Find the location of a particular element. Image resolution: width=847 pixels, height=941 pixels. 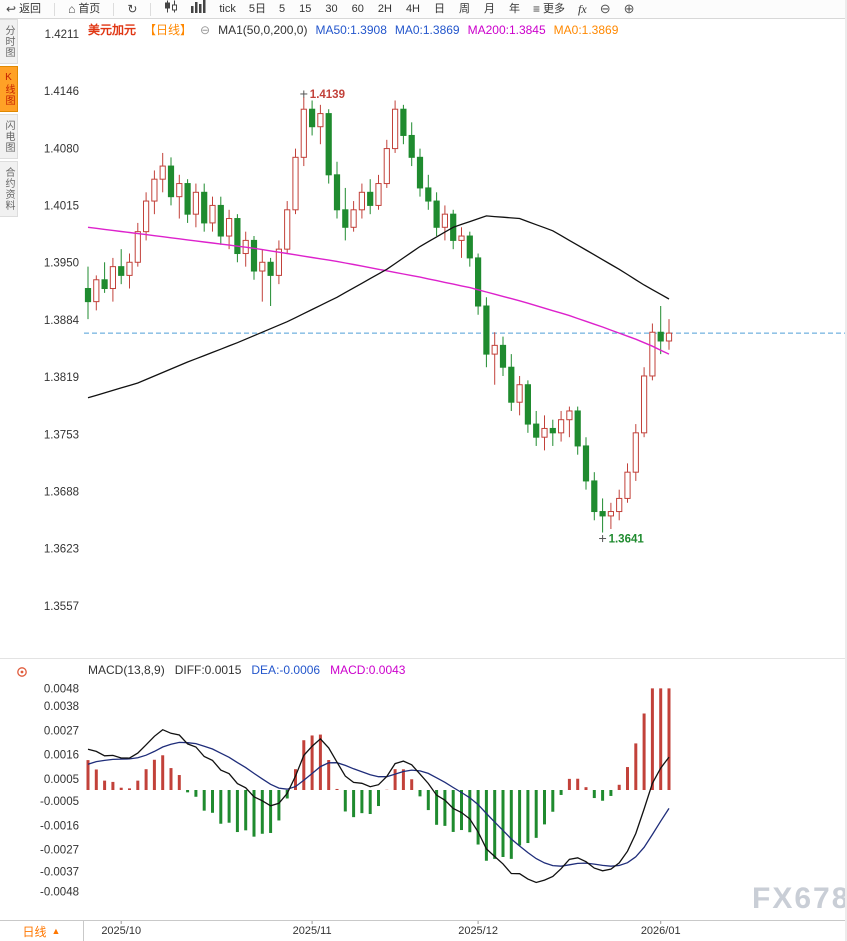

svg-text: 1.3753 is located at coordinates (61, 436).